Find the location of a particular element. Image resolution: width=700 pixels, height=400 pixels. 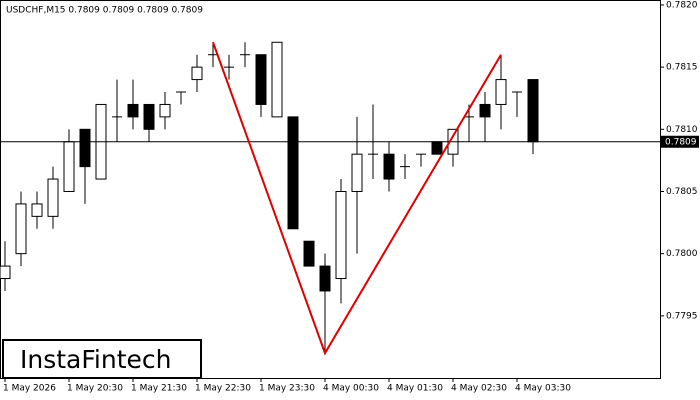

y-tick-label: 0.7805 is located at coordinates (682, 192).